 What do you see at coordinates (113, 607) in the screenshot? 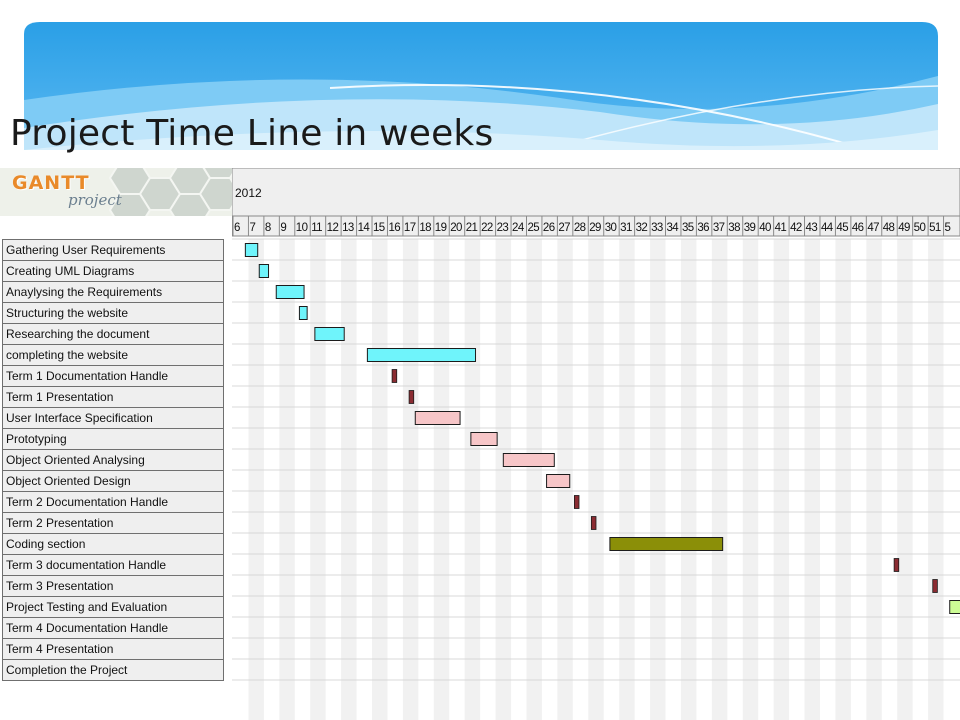
I see `task-label: Project Testing and Evaluation` at bounding box center [113, 607].